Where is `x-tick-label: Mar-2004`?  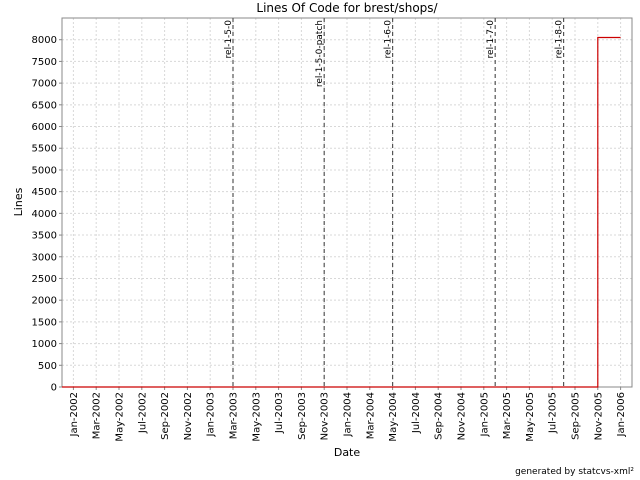
x-tick-label: Mar-2004 is located at coordinates (370, 415).